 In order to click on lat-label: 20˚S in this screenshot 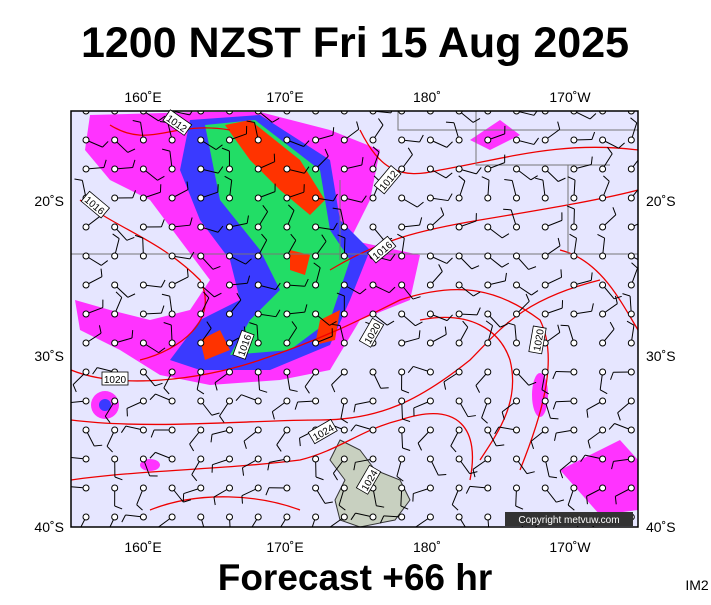, I will do `click(49, 201)`.